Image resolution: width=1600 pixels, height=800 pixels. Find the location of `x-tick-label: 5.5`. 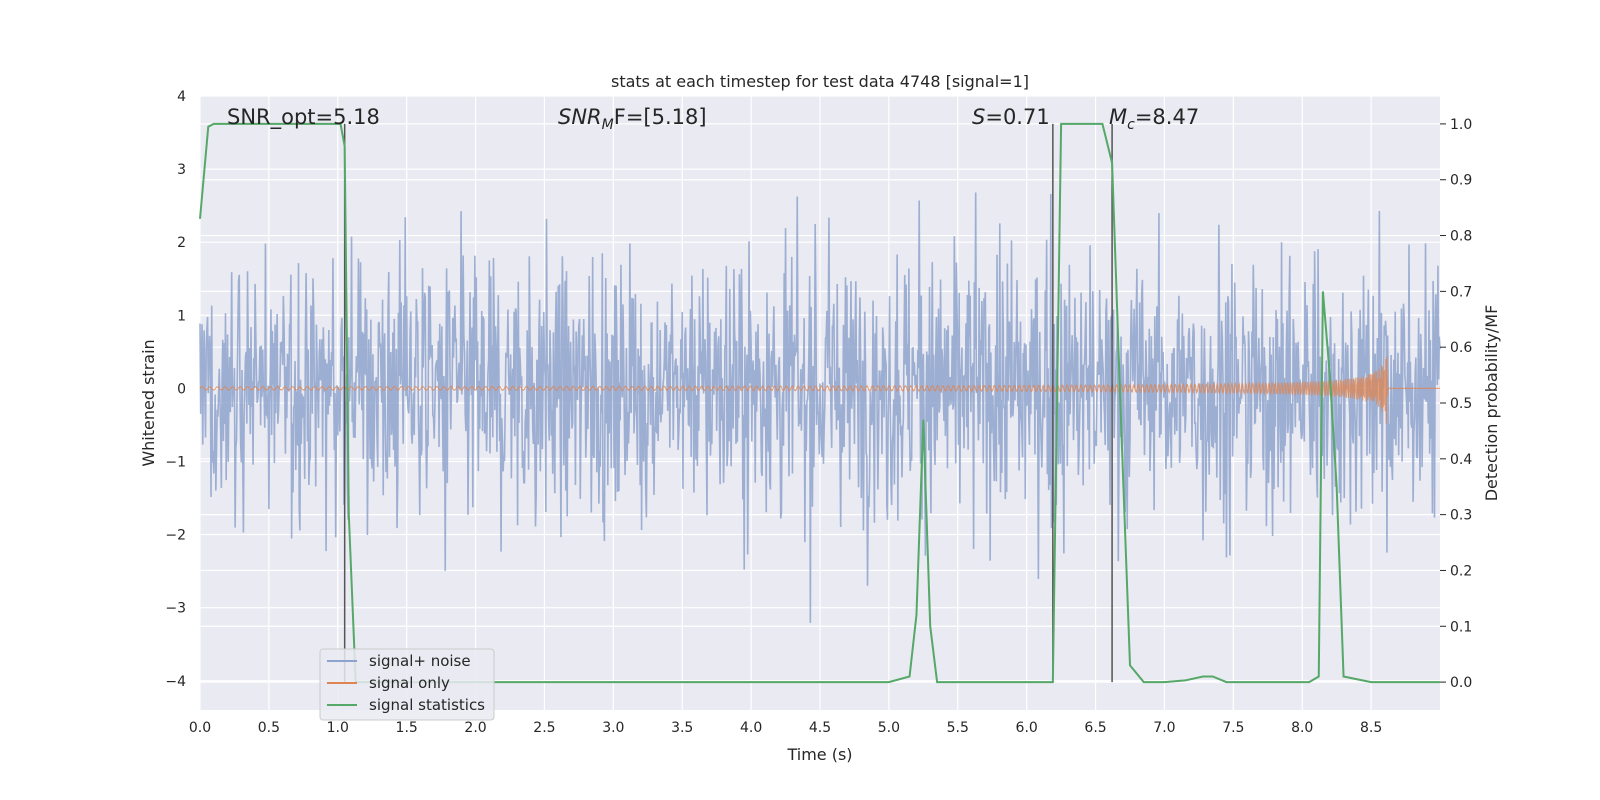

x-tick-label: 5.5 is located at coordinates (958, 728).